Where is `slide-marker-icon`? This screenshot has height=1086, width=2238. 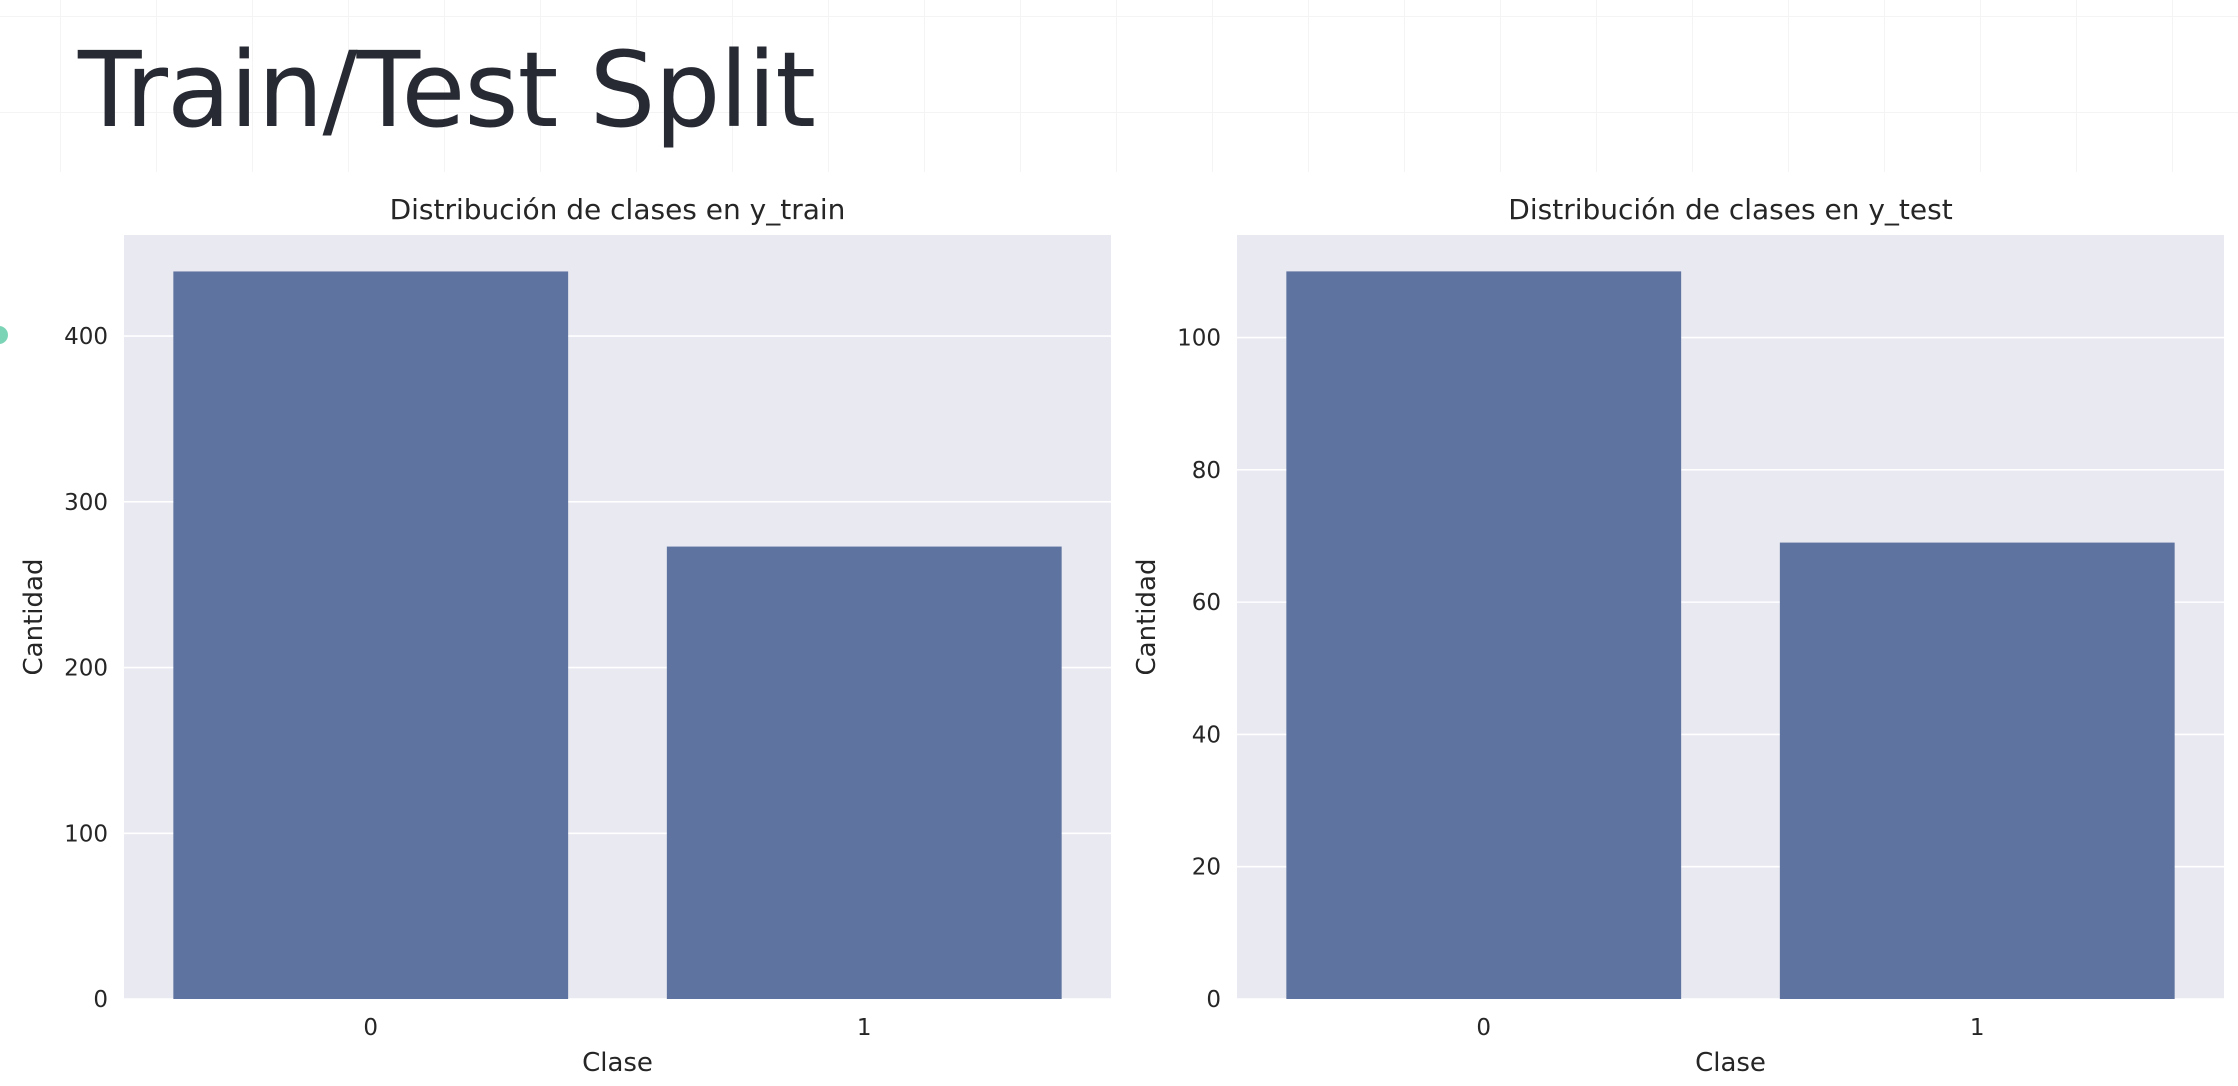
slide-marker-icon is located at coordinates (4, 335).